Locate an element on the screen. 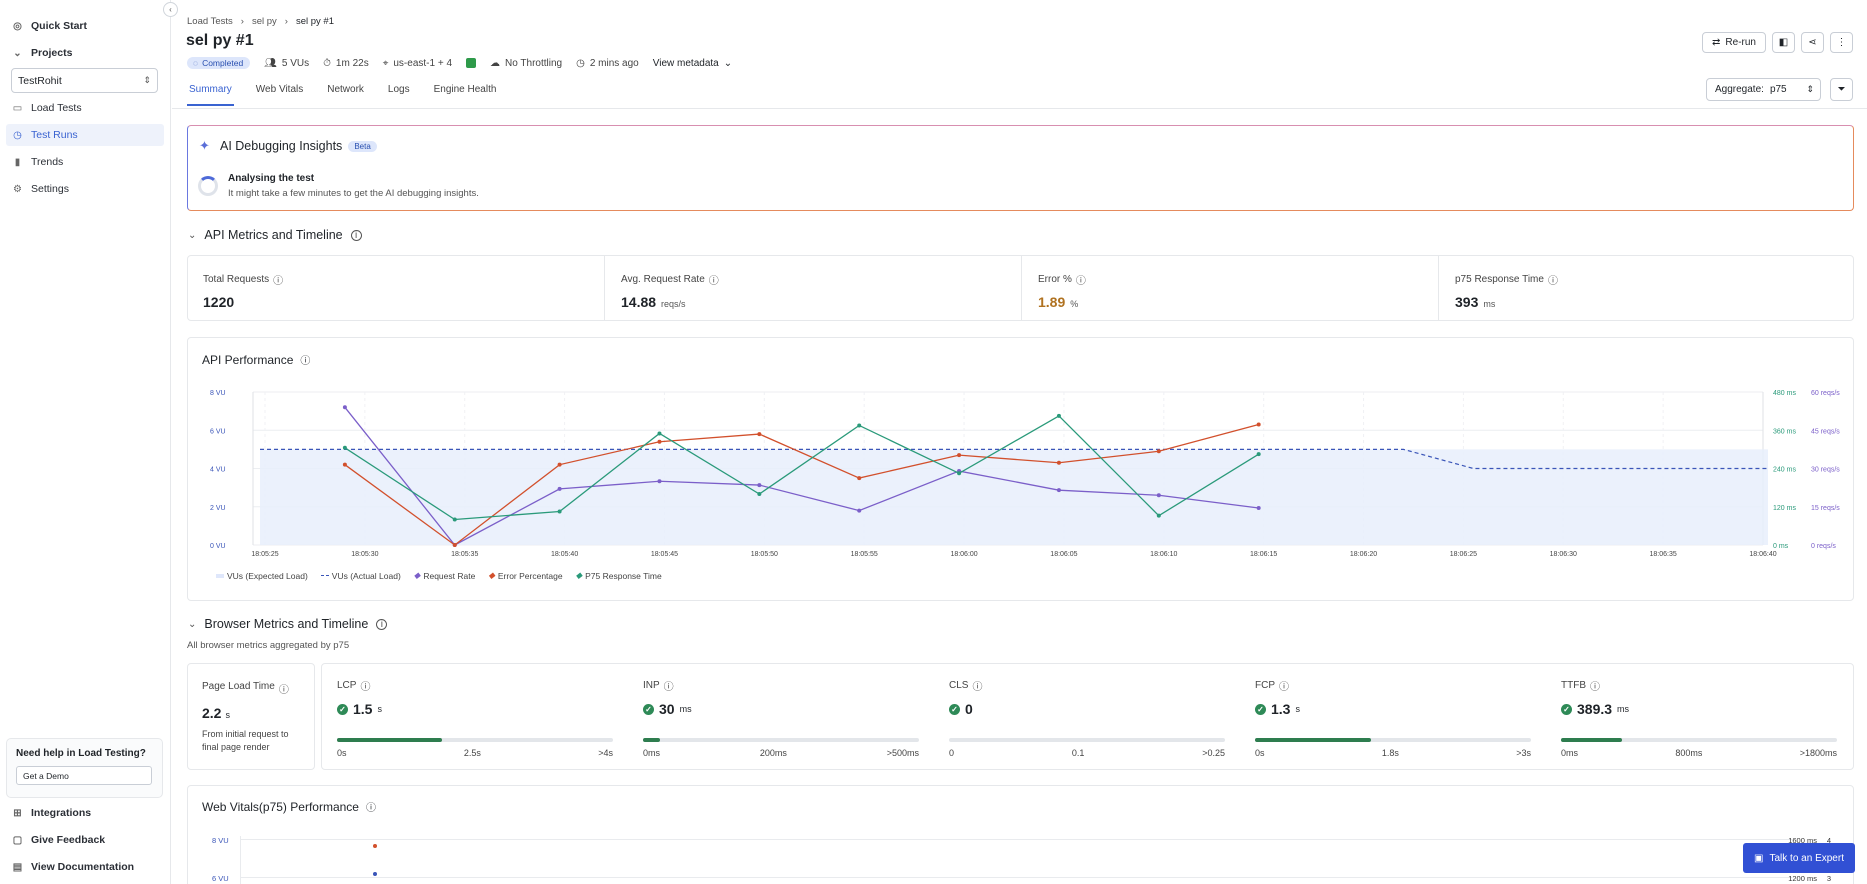 The height and width of the screenshot is (884, 1867). x-tick: 18:05:50 is located at coordinates (764, 554).